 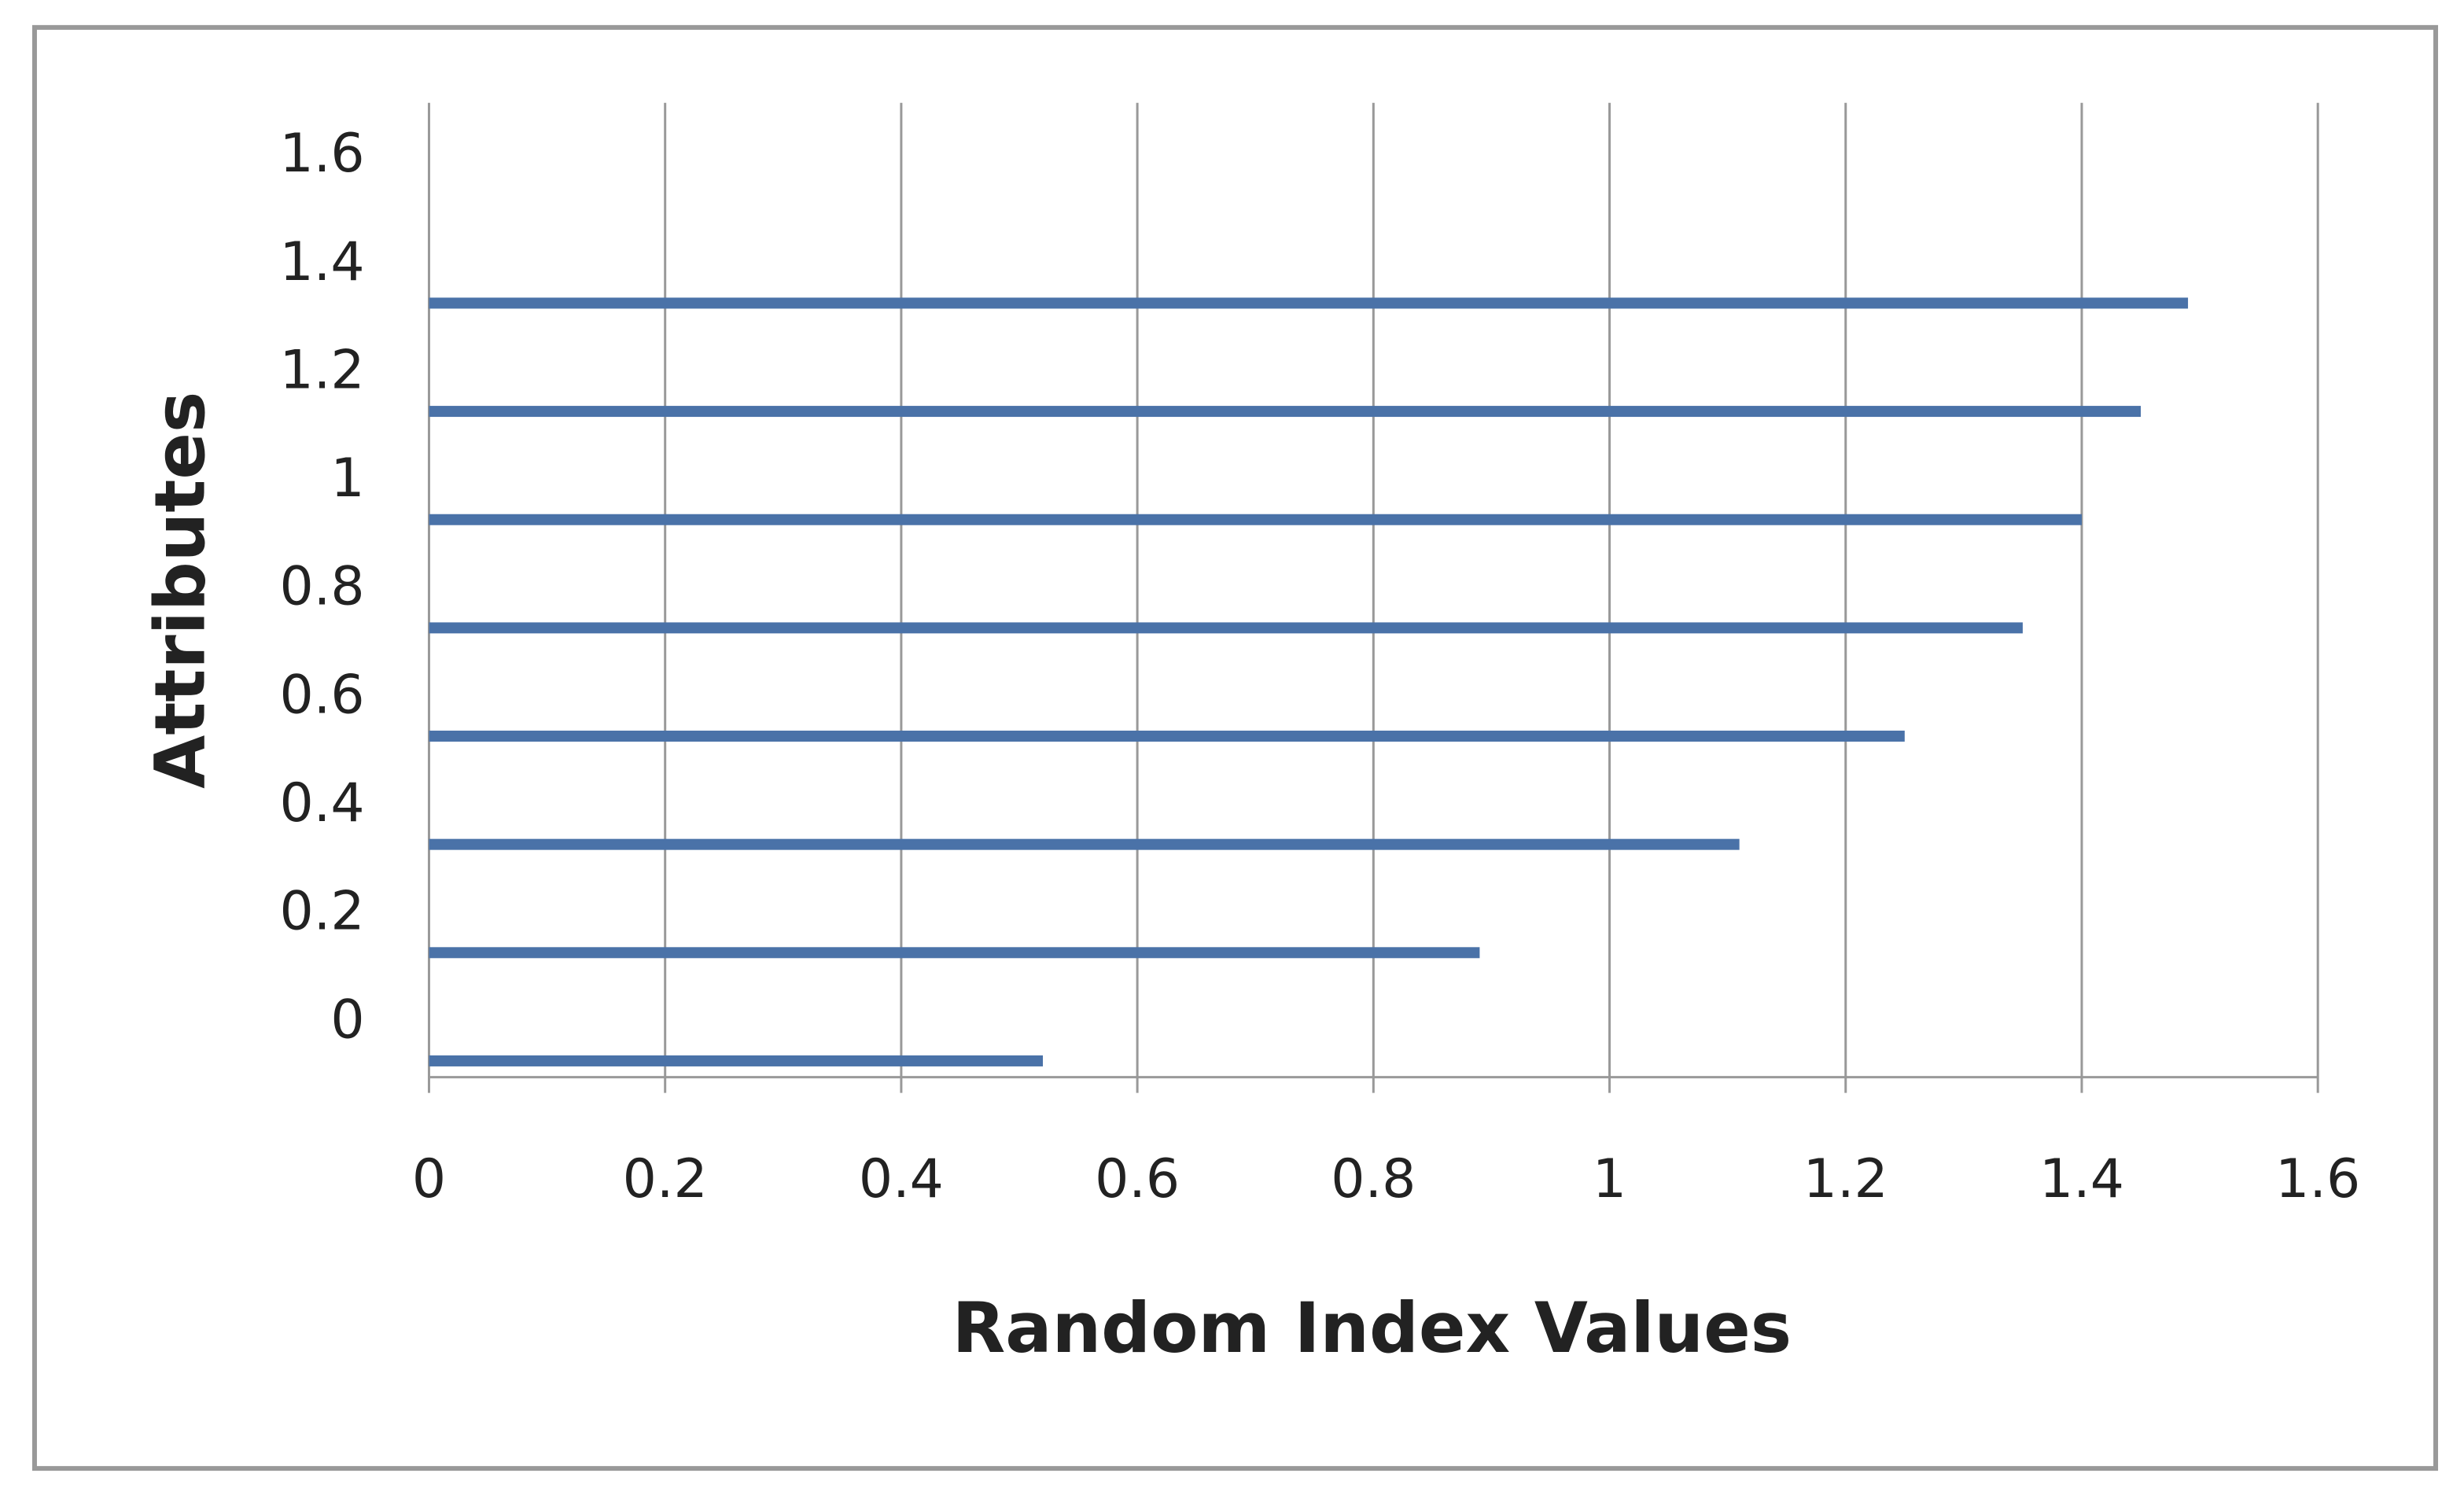 I want to click on x-tick-label: 0.8, so click(x=1373, y=1179).